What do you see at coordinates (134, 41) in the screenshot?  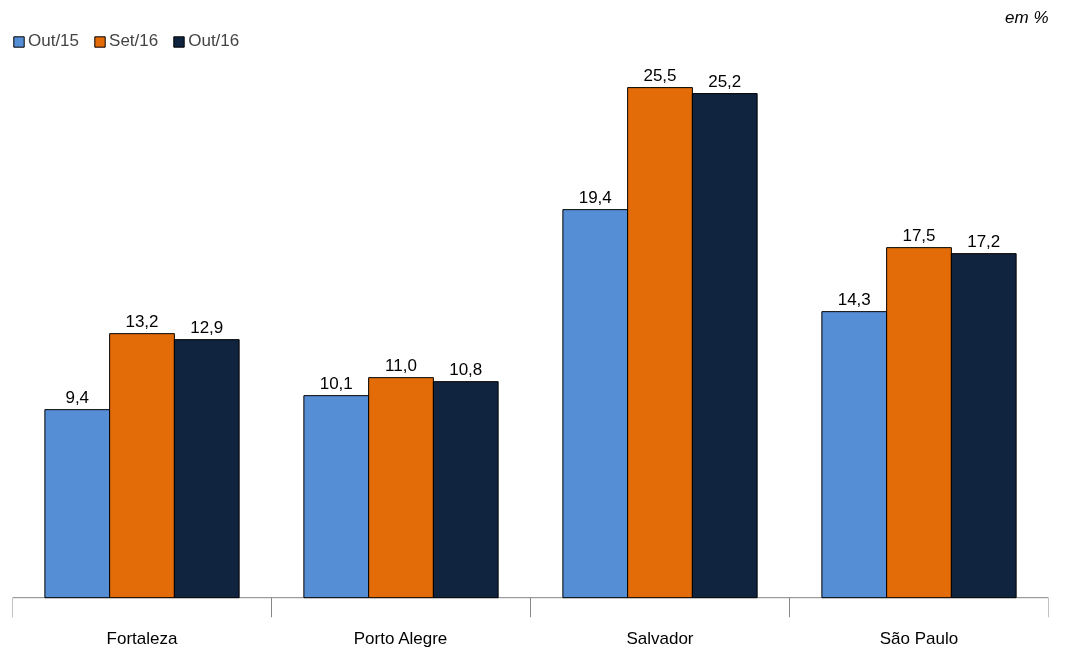 I see `legend-label: Set/16` at bounding box center [134, 41].